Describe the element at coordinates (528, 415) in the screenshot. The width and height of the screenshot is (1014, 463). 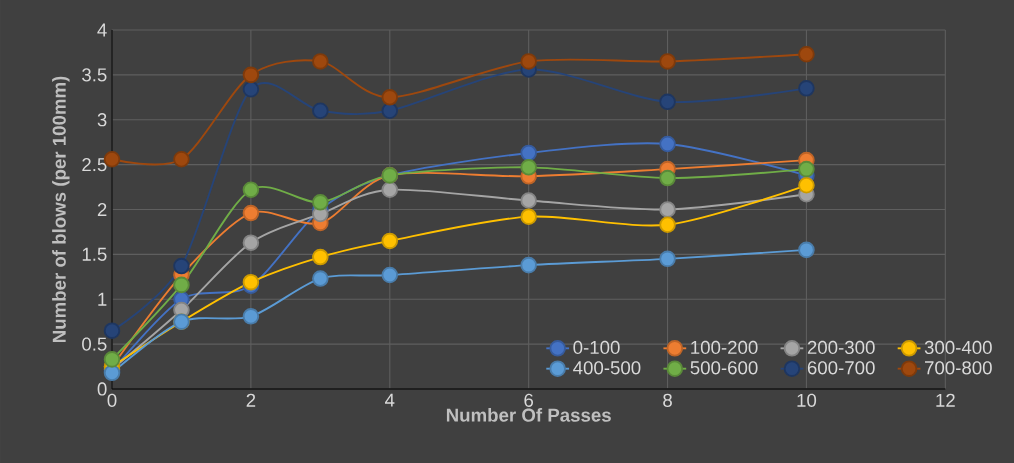
I see `x-axis-title: Number Of Passes` at that location.